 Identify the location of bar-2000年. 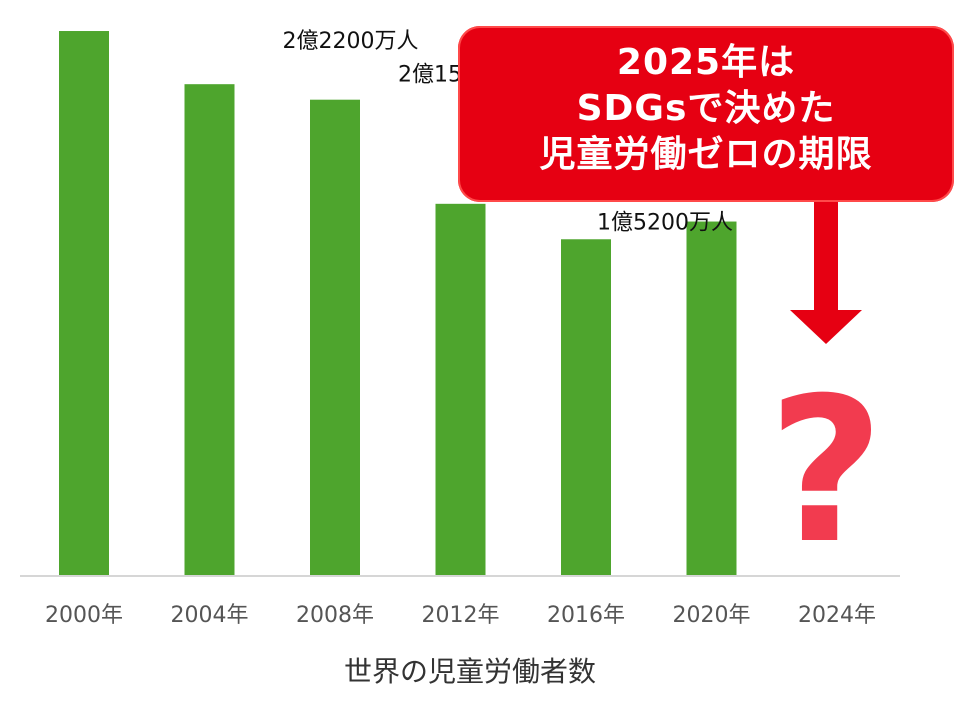
(84, 304).